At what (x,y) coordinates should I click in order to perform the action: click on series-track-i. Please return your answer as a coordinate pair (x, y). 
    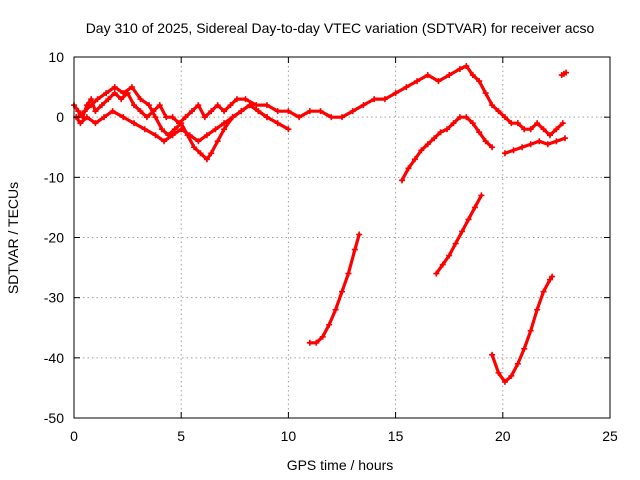
    Looking at the image, I should click on (564, 74).